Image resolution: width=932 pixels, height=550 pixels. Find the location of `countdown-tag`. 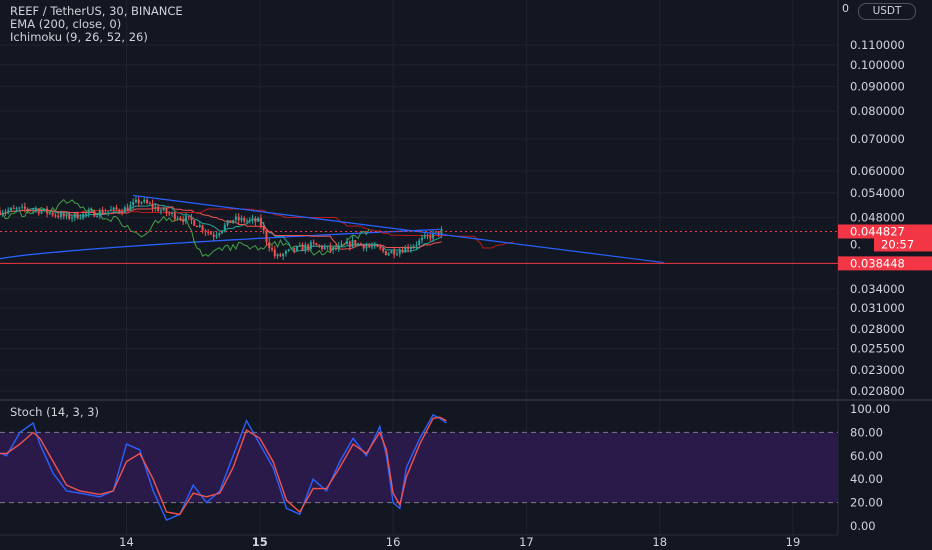

countdown-tag is located at coordinates (903, 244).